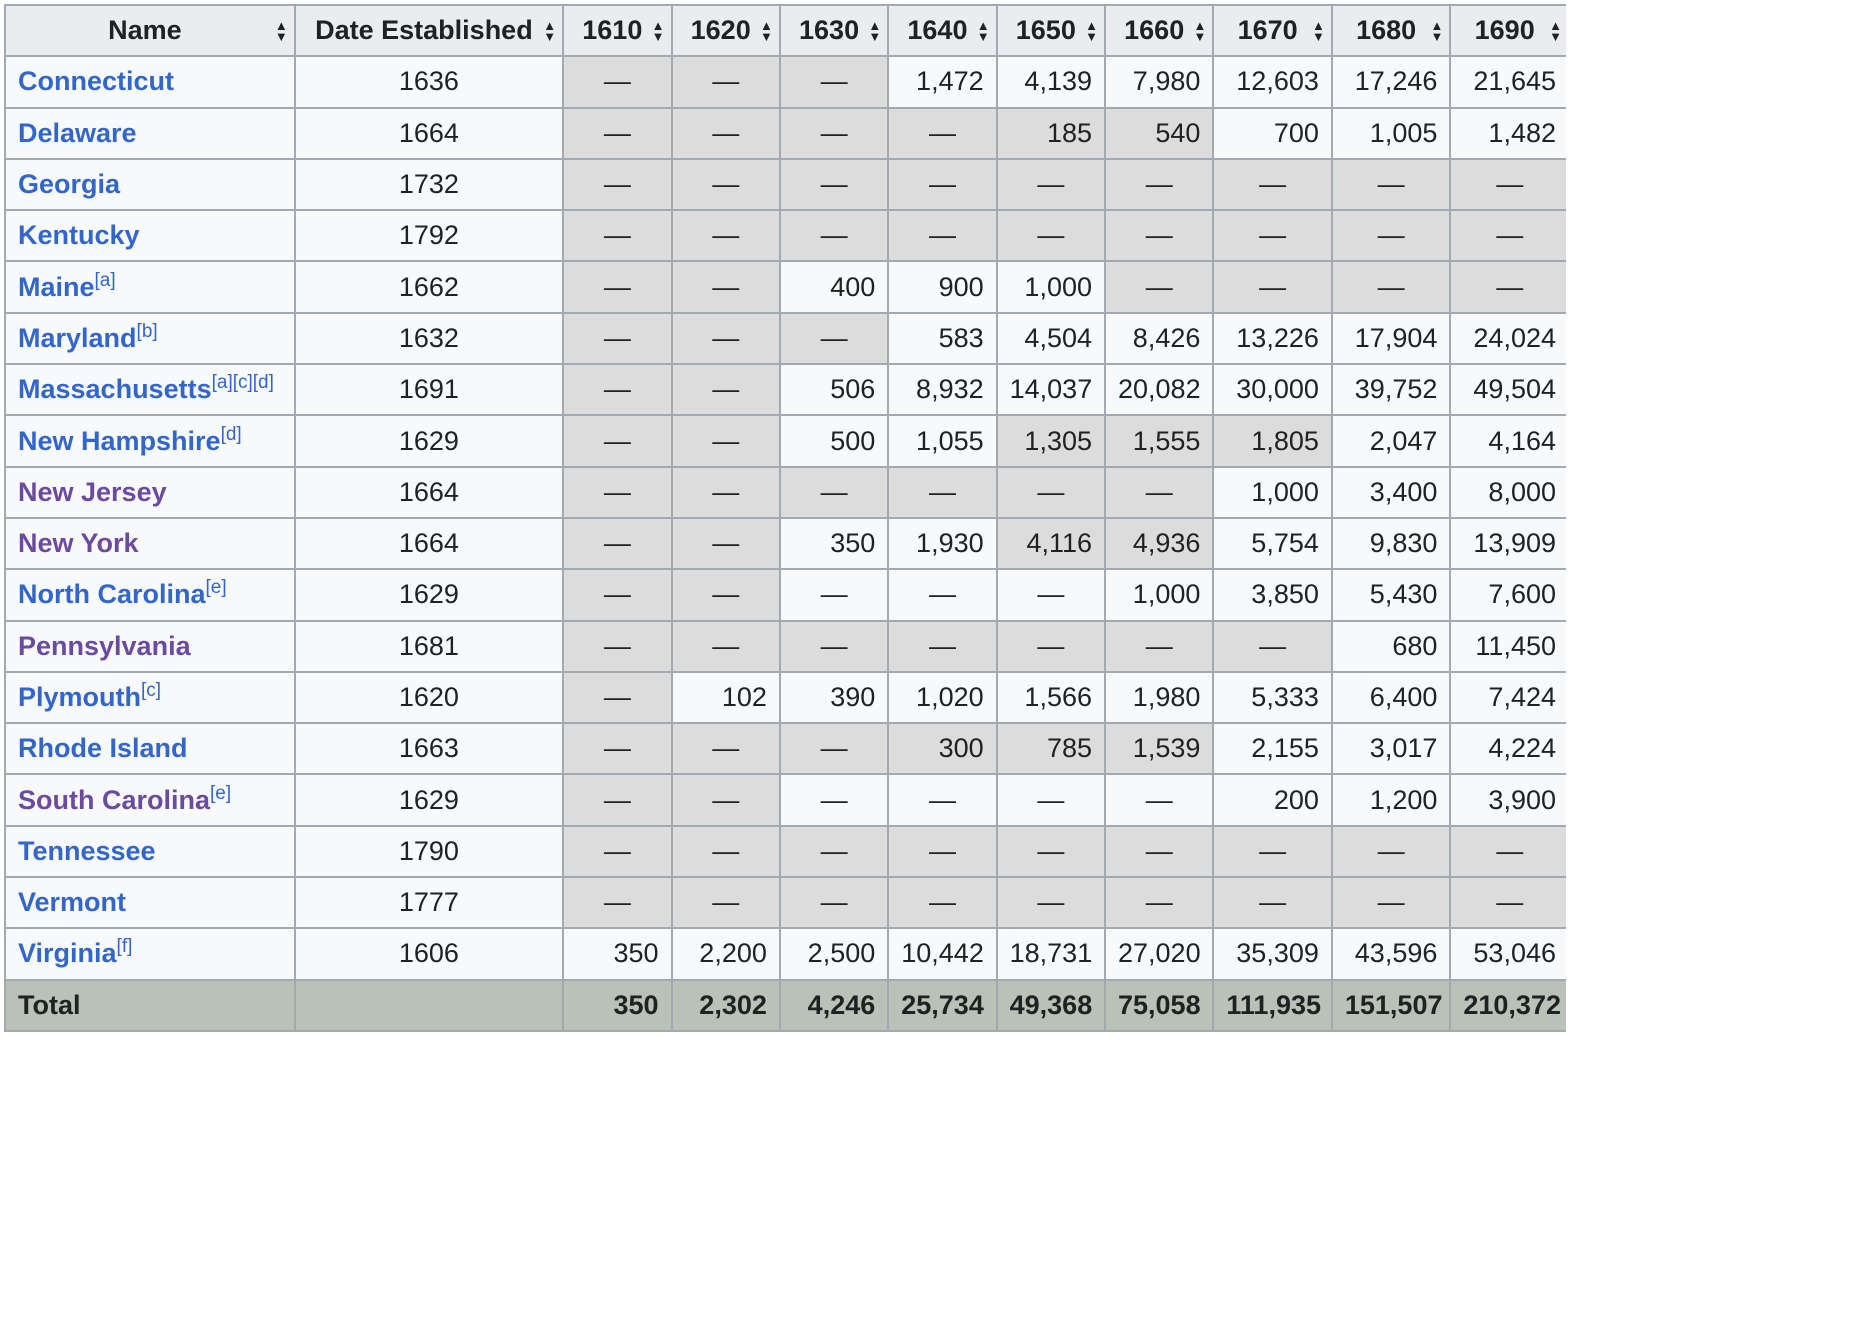  Describe the element at coordinates (119, 440) in the screenshot. I see `colony-link: New Hampshire` at that location.